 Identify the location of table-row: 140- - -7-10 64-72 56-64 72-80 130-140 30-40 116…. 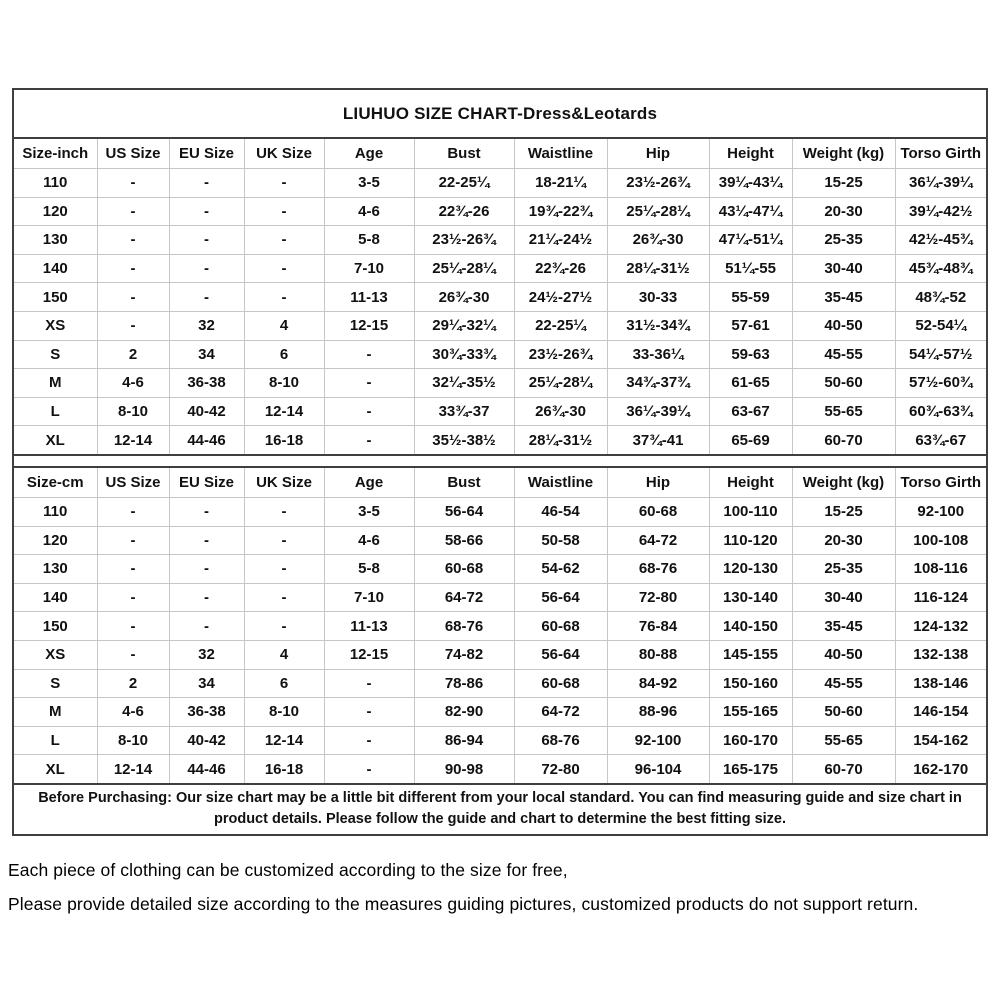
(500, 597).